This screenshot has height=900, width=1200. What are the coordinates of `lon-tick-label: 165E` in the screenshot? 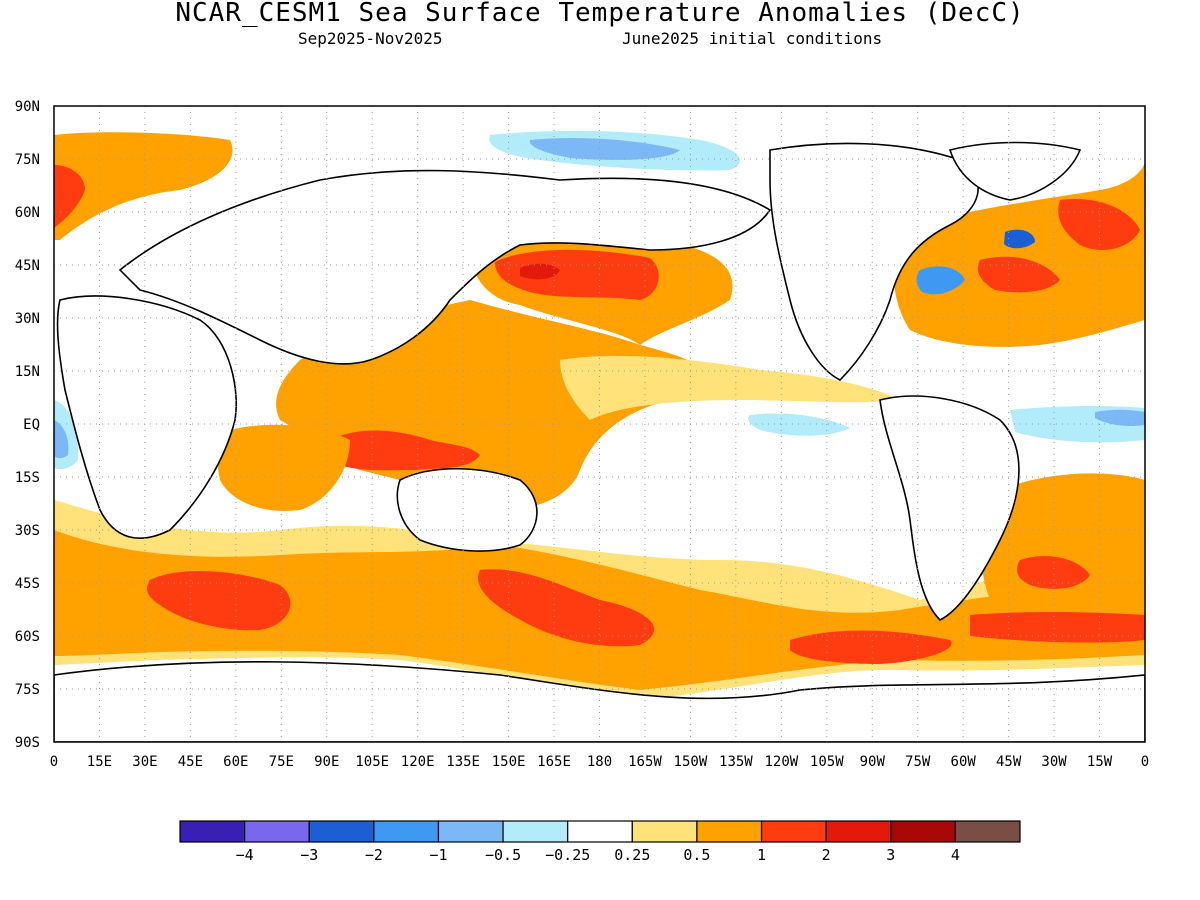 It's located at (554, 762).